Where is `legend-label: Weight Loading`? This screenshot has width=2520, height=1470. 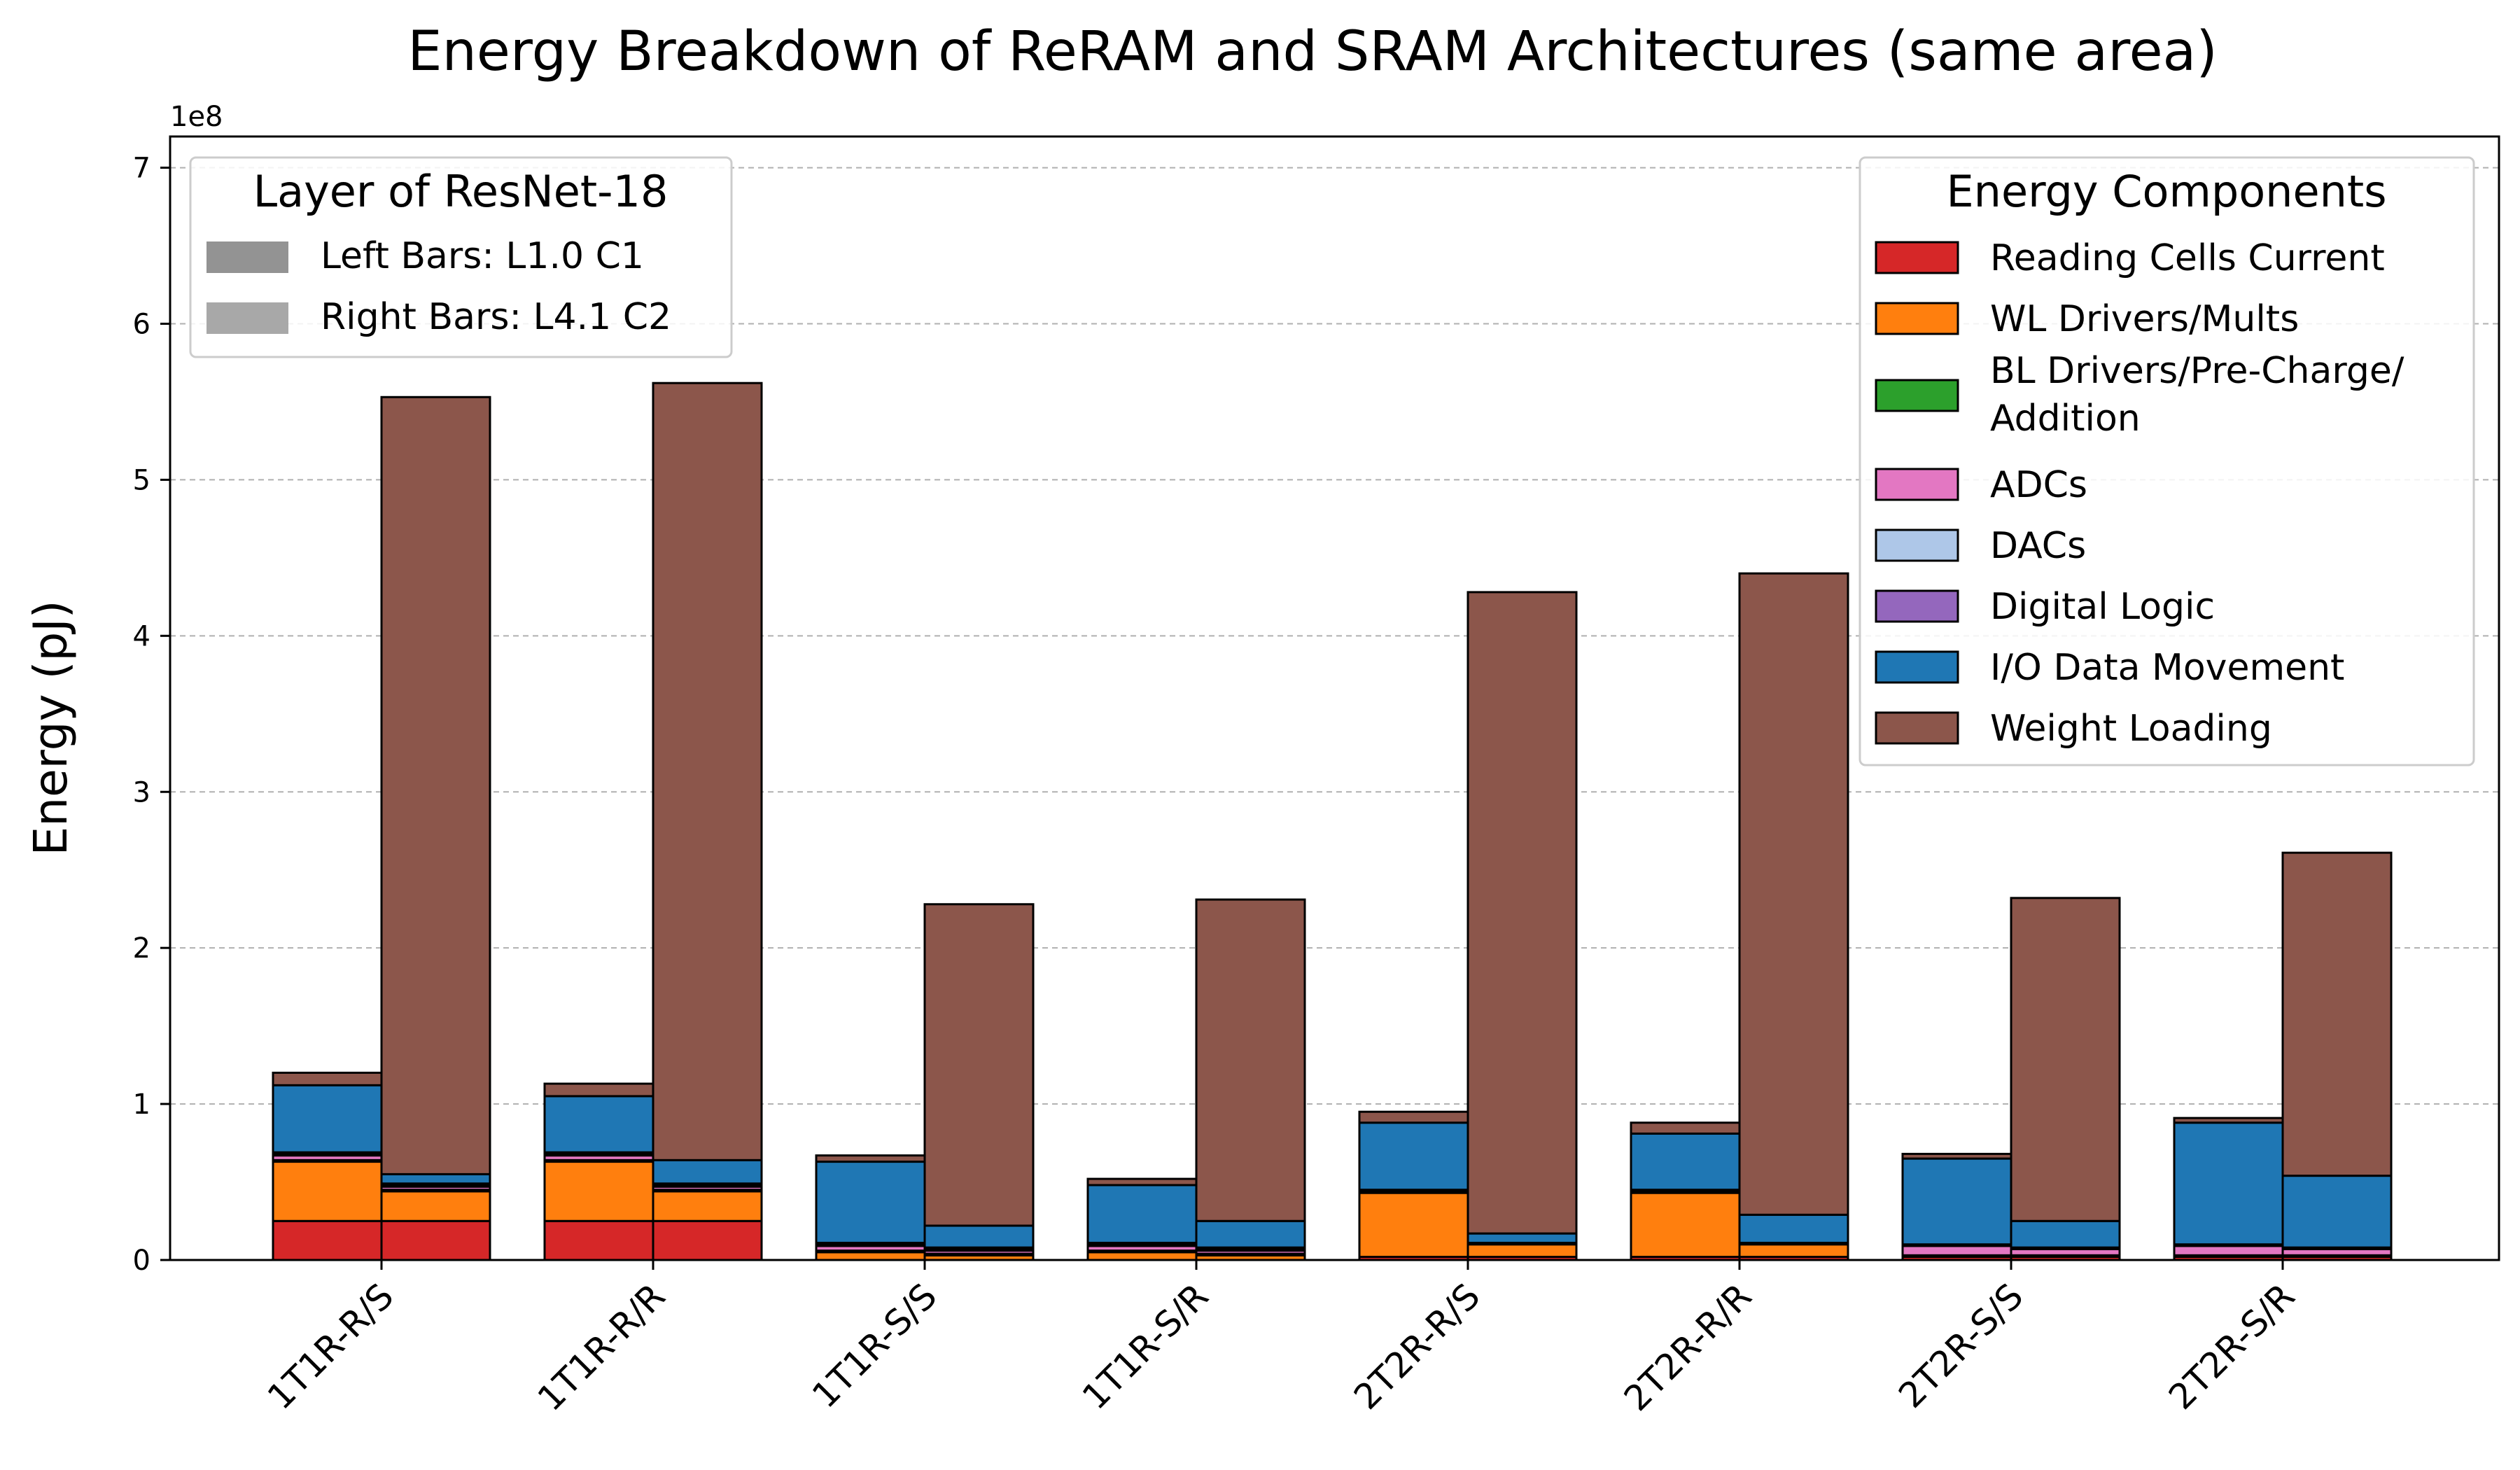
legend-label: Weight Loading is located at coordinates (2131, 729).